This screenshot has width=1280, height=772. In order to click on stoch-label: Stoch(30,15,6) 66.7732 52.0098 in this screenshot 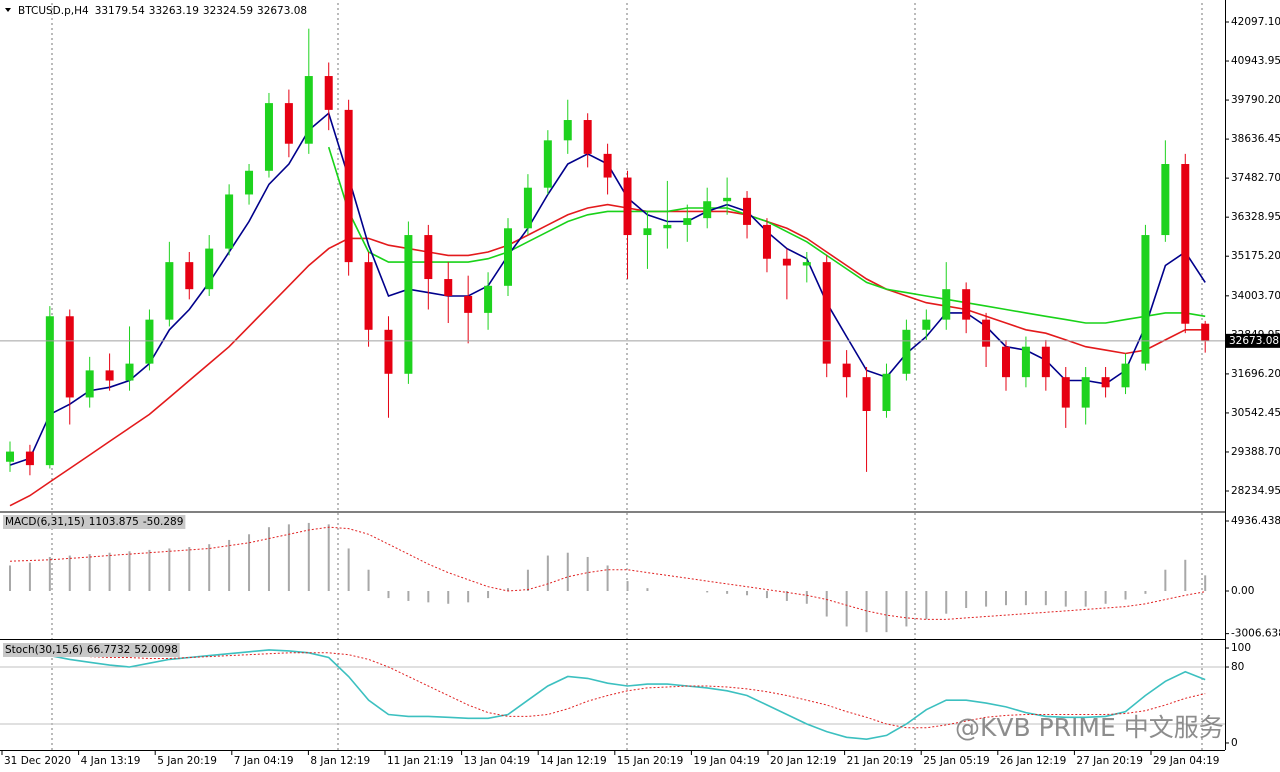, I will do `click(91, 650)`.